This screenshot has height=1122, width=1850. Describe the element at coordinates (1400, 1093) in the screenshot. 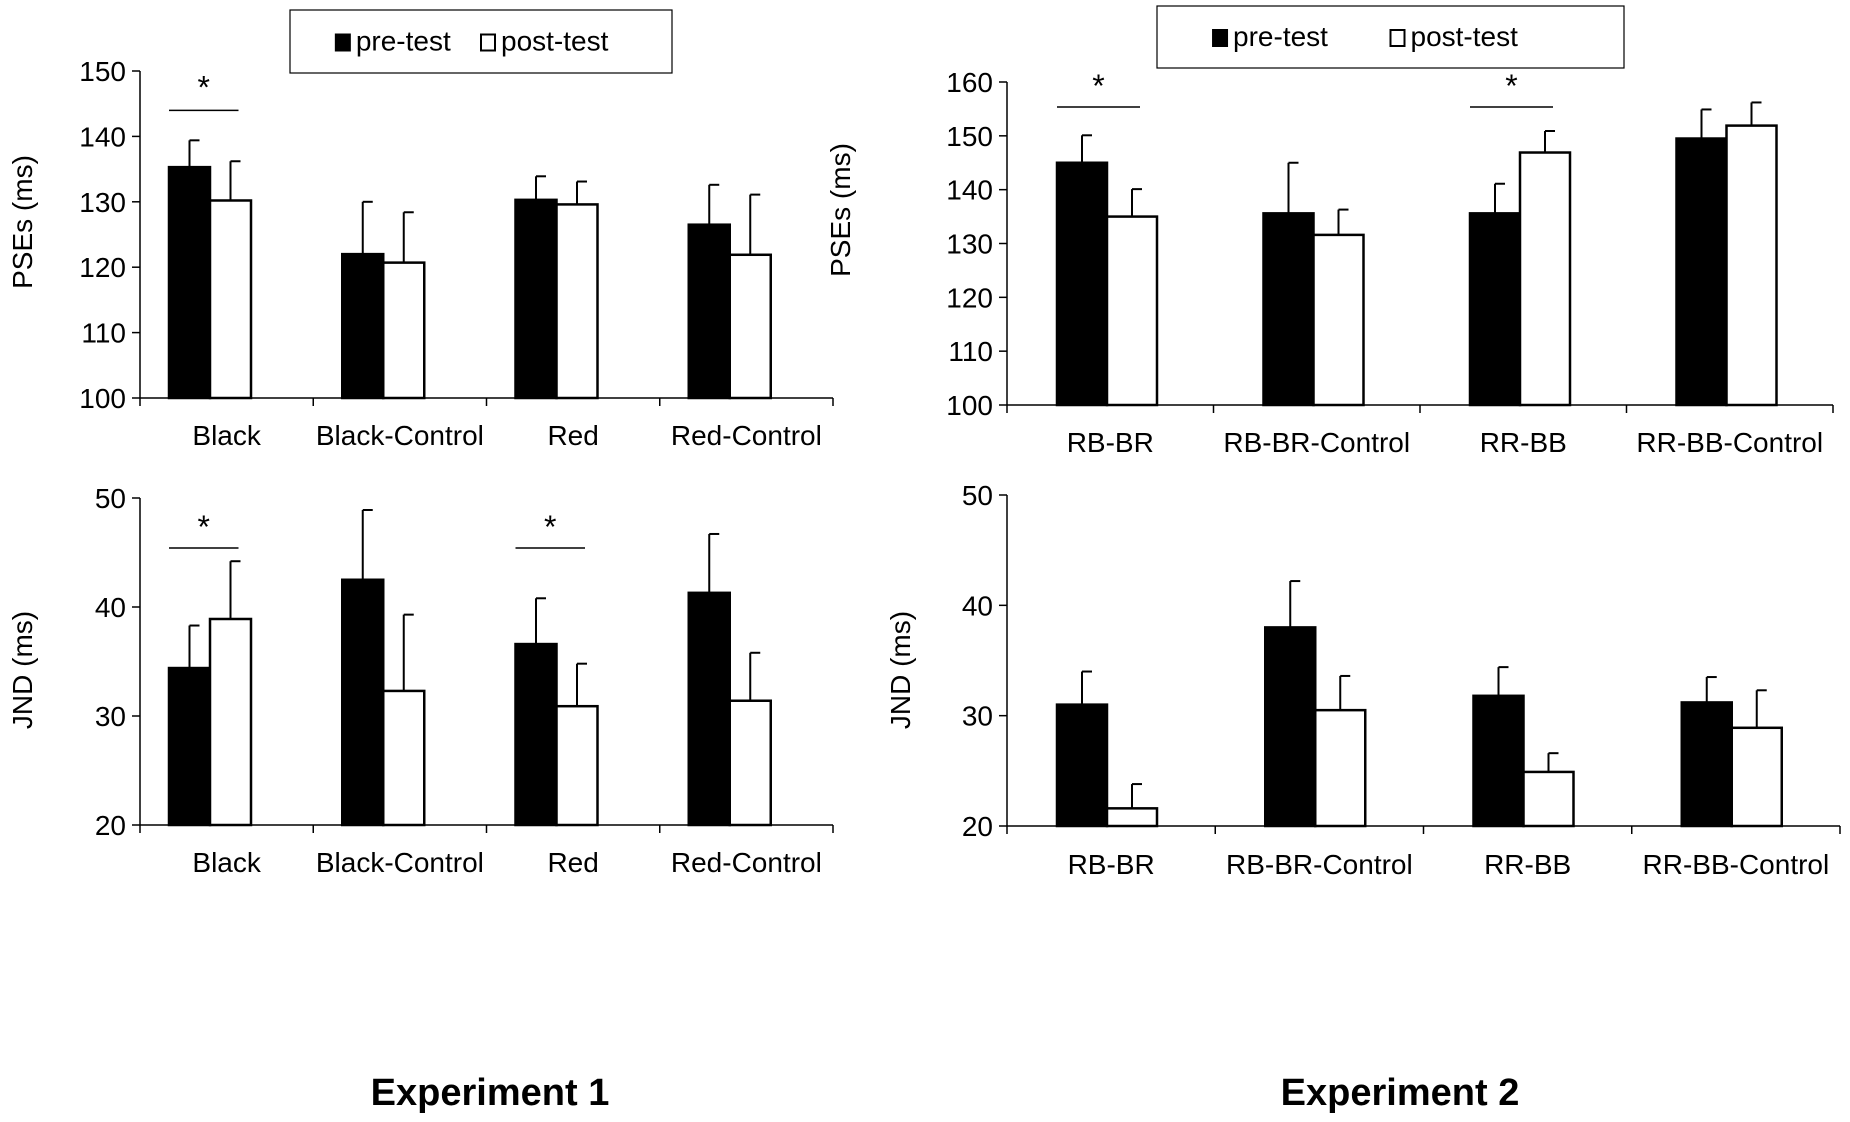

I see `experiment-2-label: Experiment 2` at that location.